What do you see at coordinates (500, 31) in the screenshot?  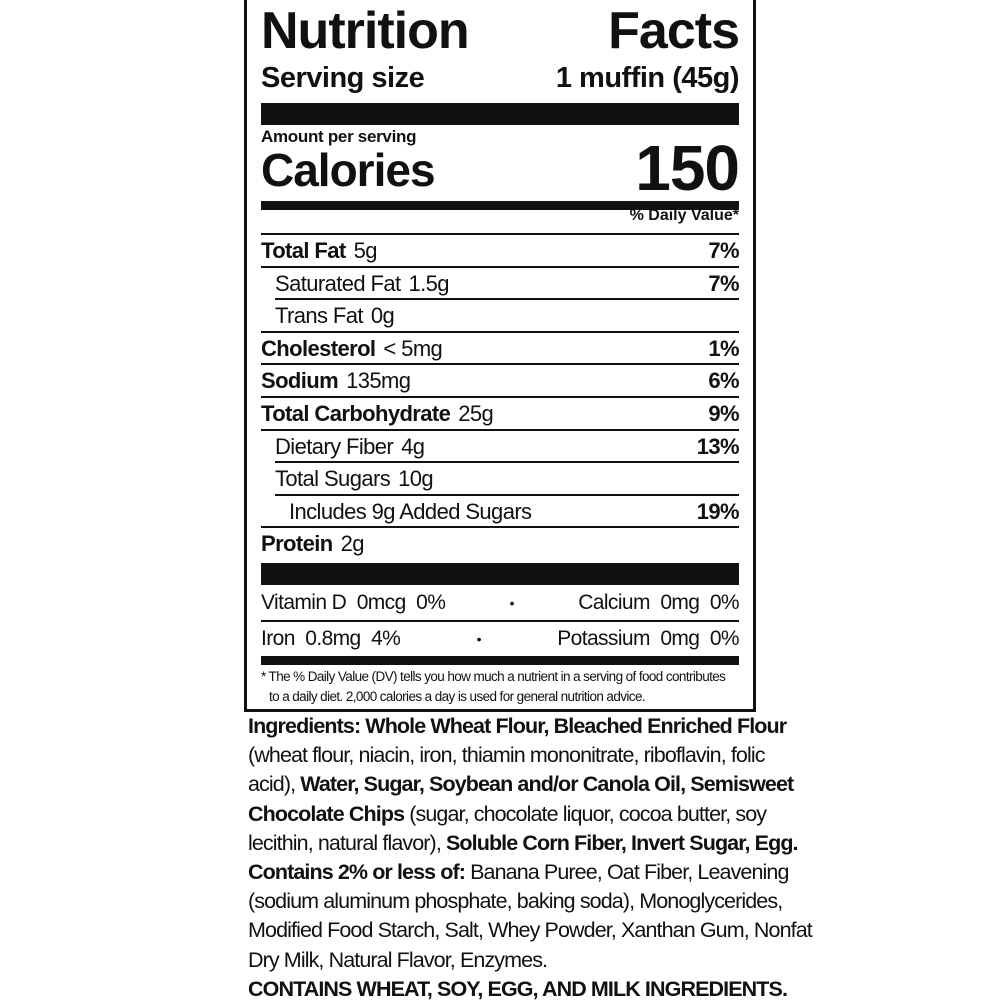 I see `label-title: Nutrition Facts` at bounding box center [500, 31].